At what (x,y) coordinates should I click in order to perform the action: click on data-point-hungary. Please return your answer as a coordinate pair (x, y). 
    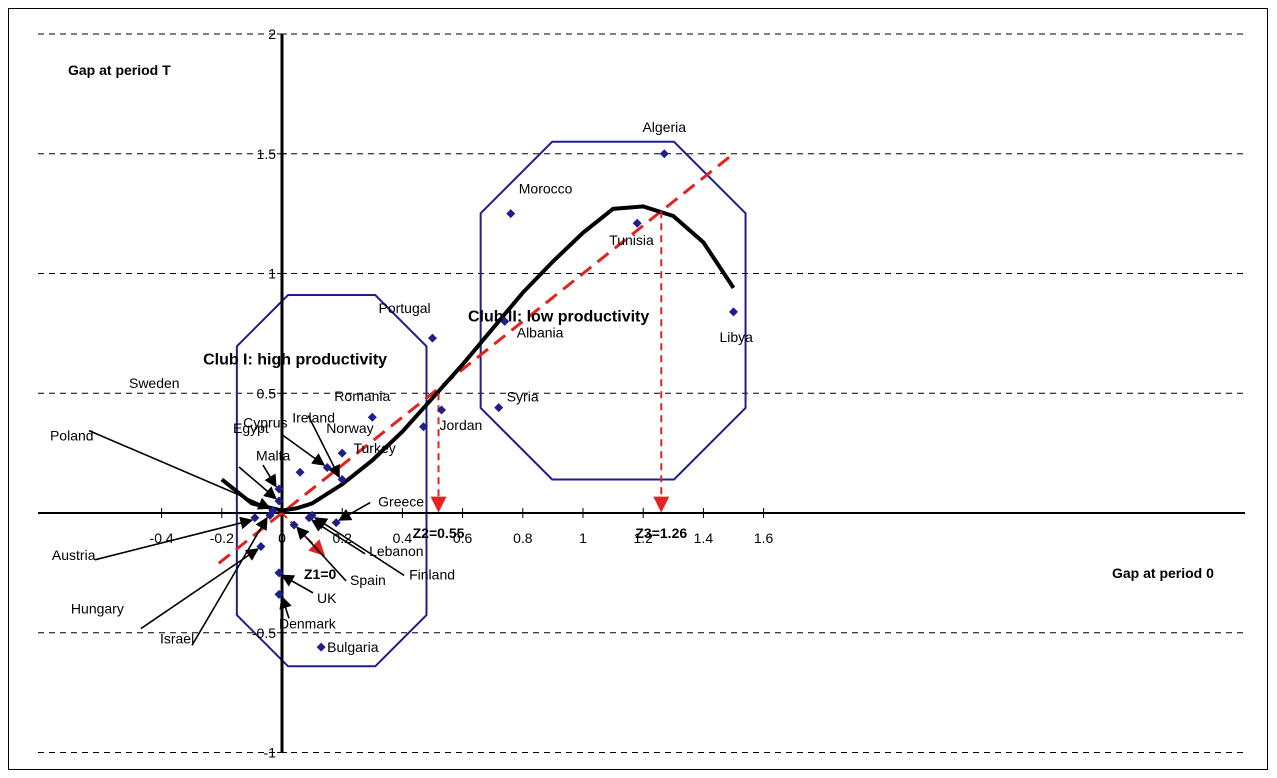
    Looking at the image, I should click on (261, 547).